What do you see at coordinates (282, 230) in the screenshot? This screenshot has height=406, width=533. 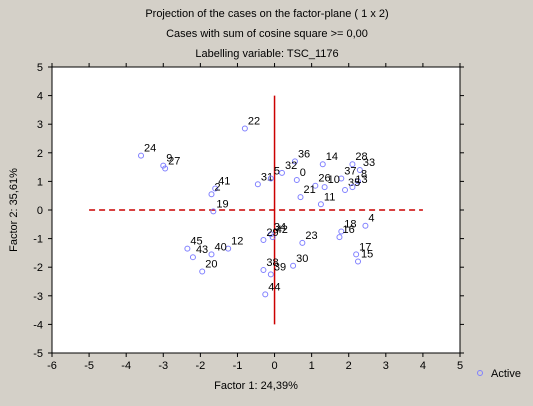 I see `data-point-label: 42` at bounding box center [282, 230].